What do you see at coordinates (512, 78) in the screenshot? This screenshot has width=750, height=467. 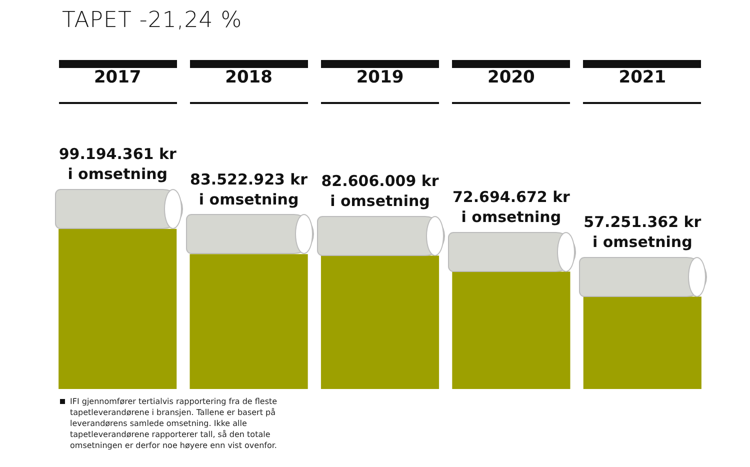 I see `x-tick-label: 2020` at bounding box center [512, 78].